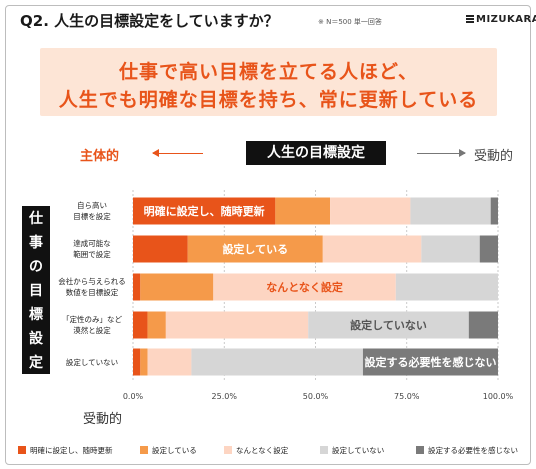 This screenshot has height=469, width=536. I want to click on work-goal-char: 設, so click(36, 339).